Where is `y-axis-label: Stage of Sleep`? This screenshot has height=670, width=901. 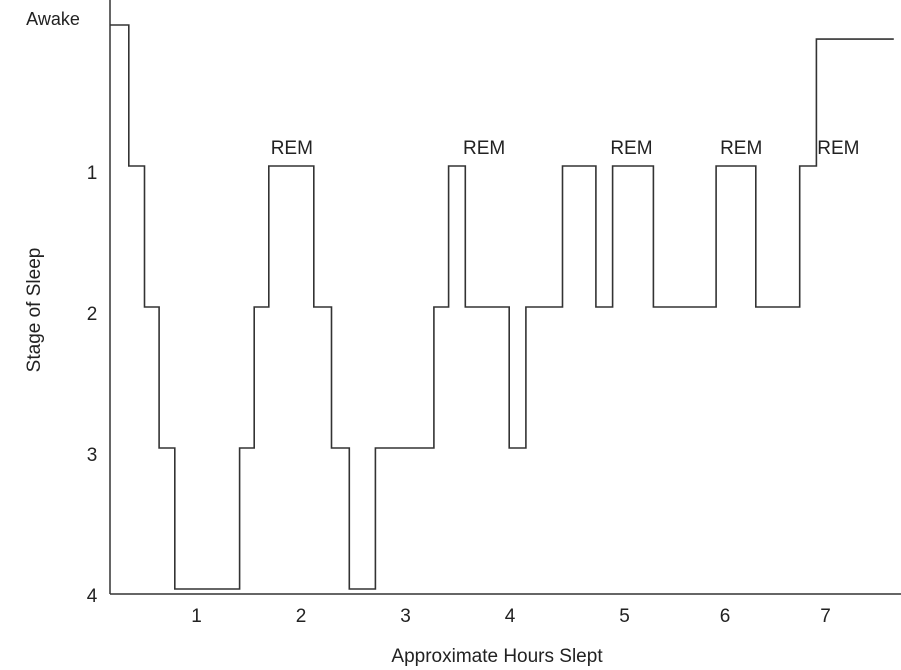 y-axis-label: Stage of Sleep is located at coordinates (34, 310).